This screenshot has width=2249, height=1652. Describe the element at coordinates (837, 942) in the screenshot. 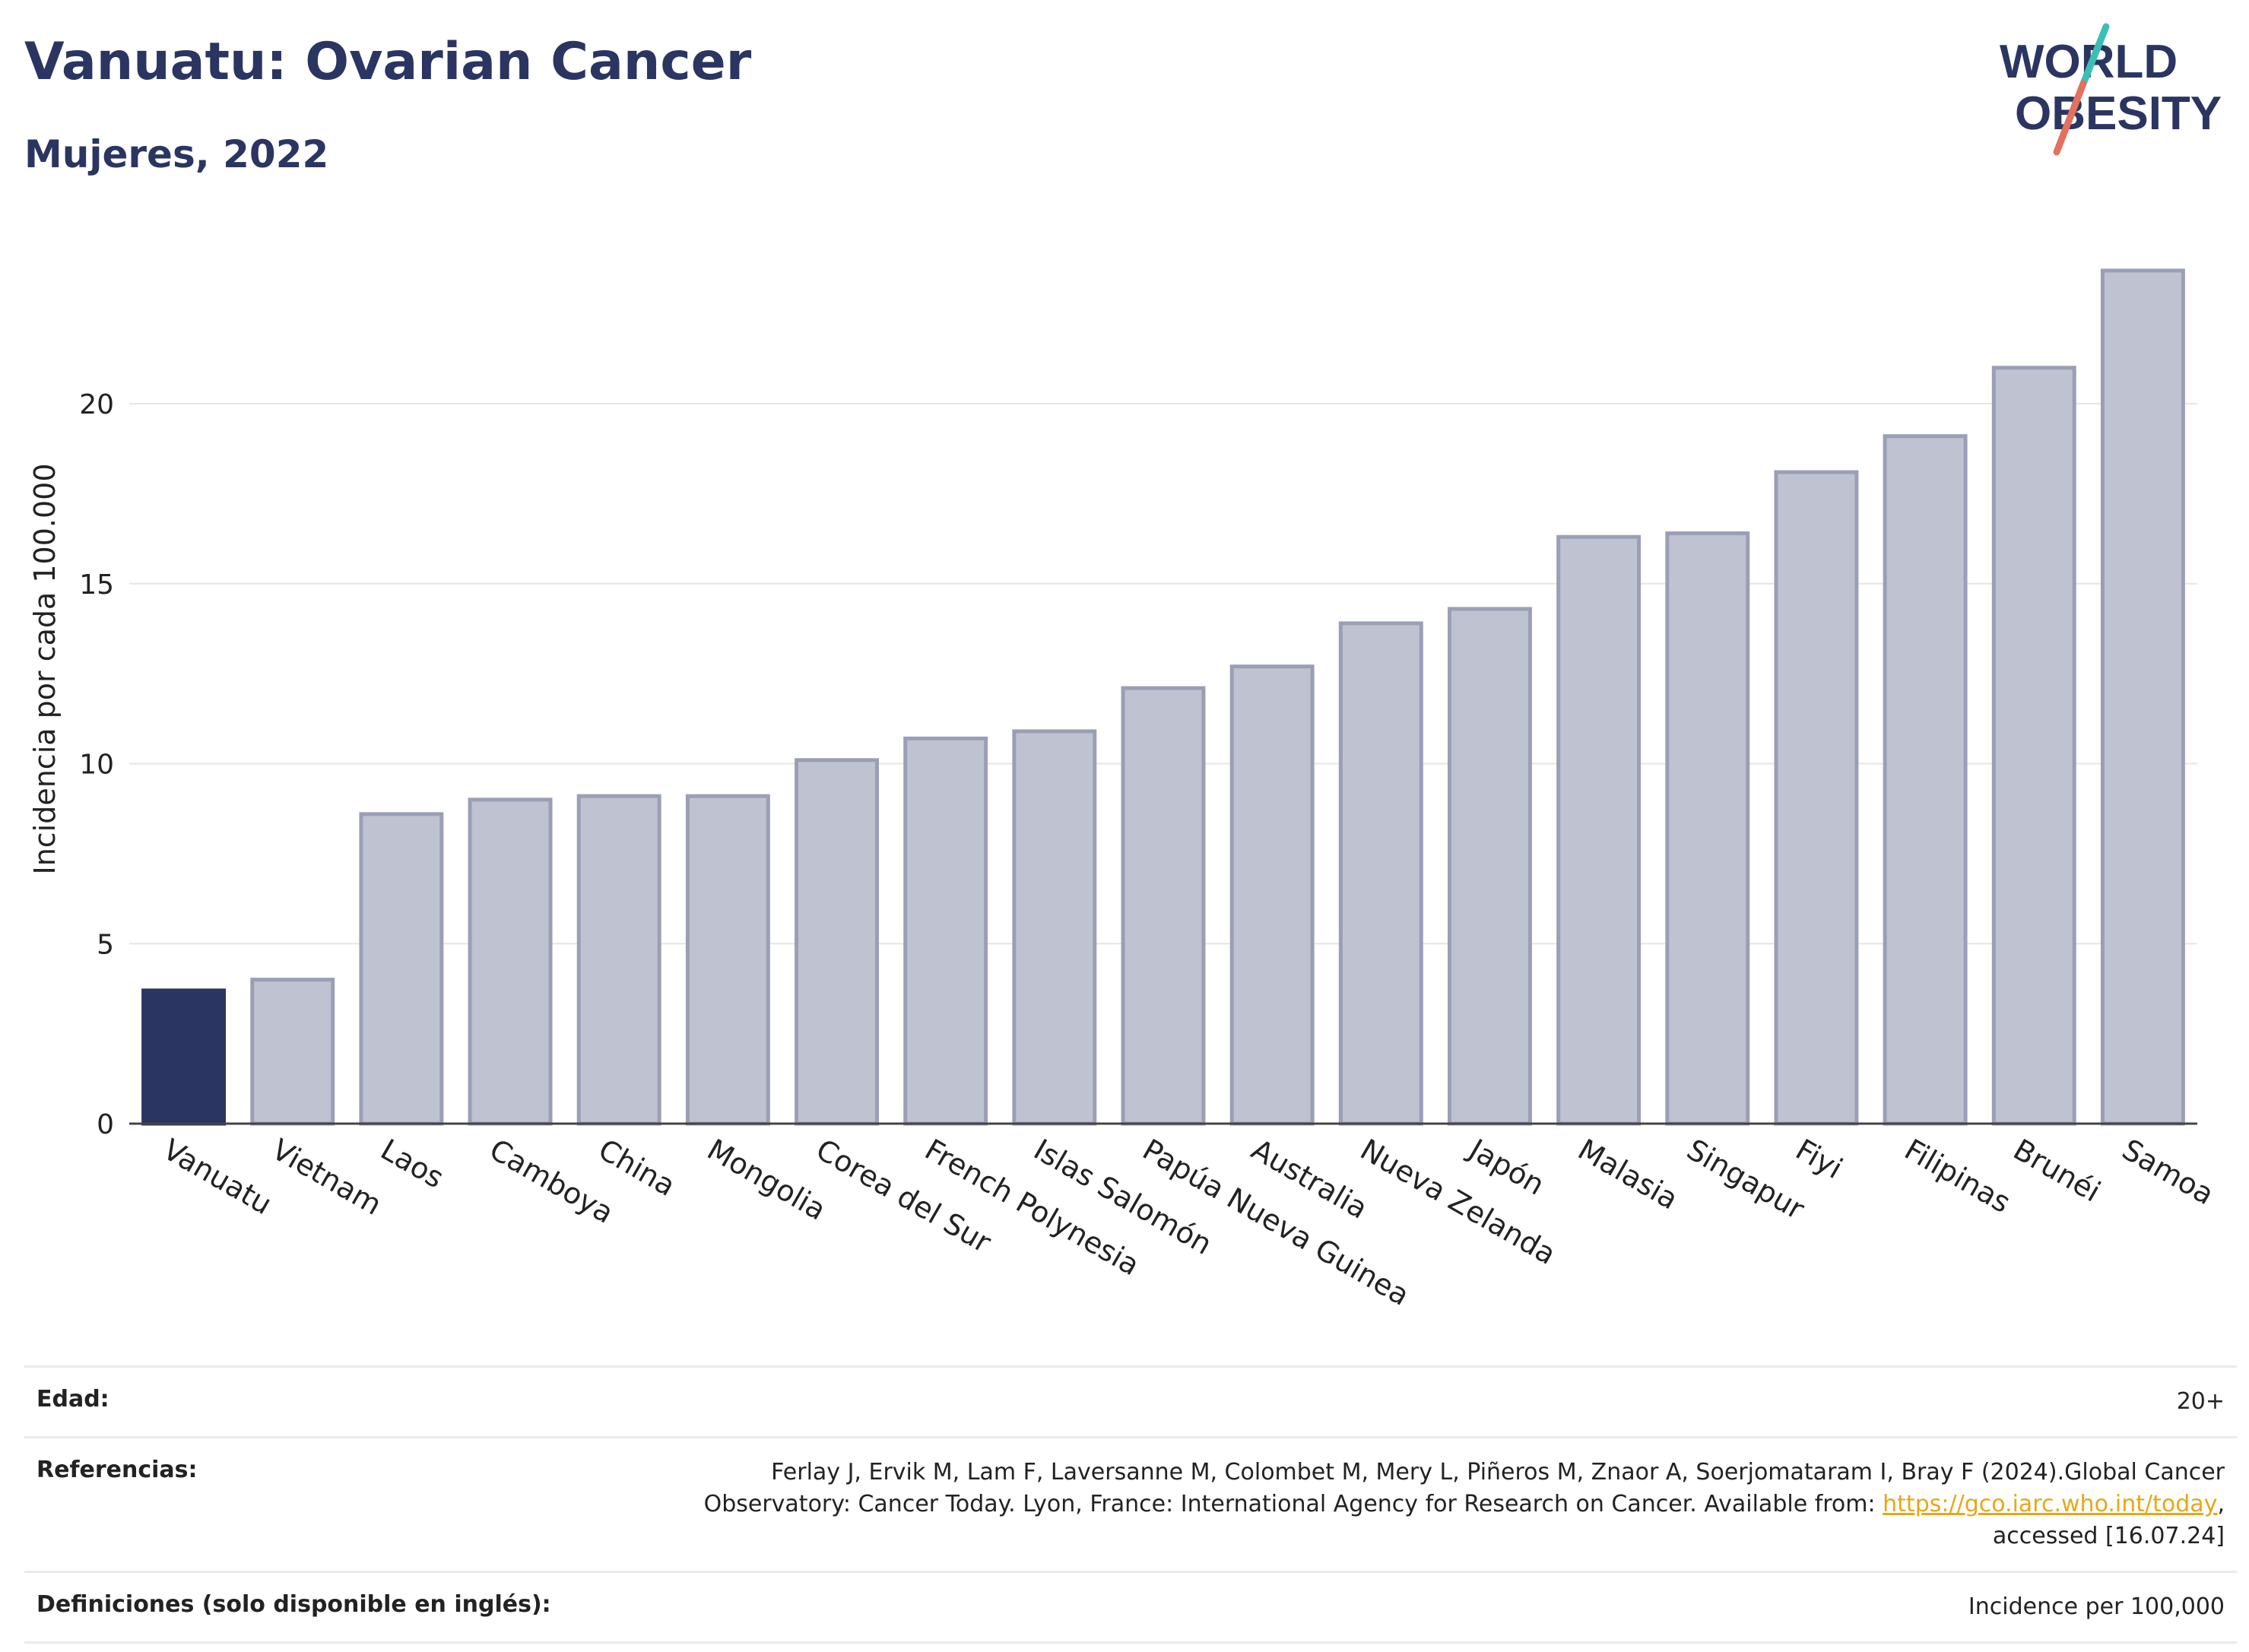

I see `bar-corea-del-sur` at that location.